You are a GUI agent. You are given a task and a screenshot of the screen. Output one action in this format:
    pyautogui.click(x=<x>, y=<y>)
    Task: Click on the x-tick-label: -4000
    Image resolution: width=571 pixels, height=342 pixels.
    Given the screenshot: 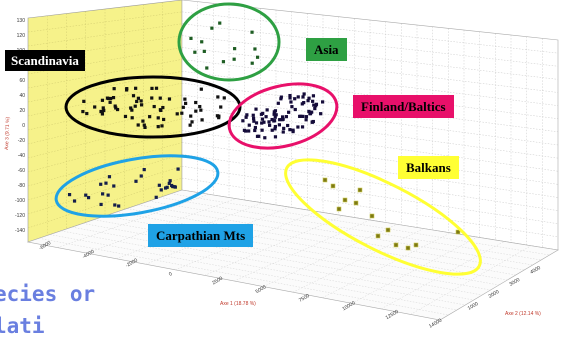 What is the action you would take?
    pyautogui.click(x=88, y=255)
    